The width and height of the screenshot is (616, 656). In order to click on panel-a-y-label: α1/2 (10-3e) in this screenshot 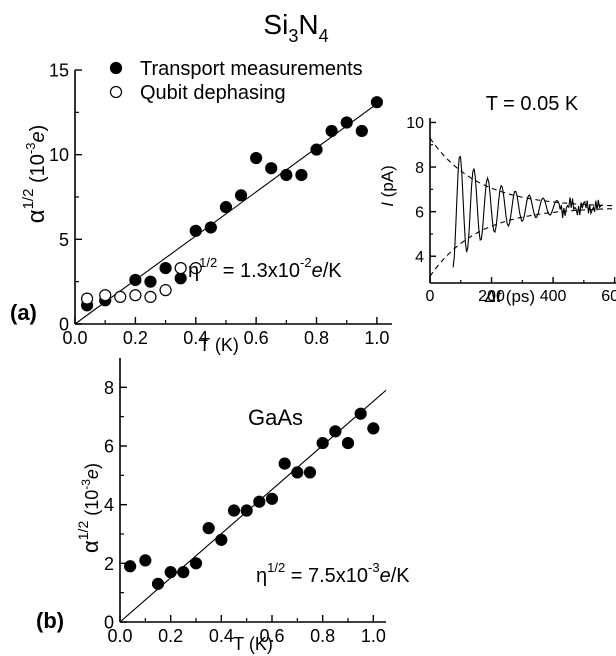, I will do `click(35, 174)`.